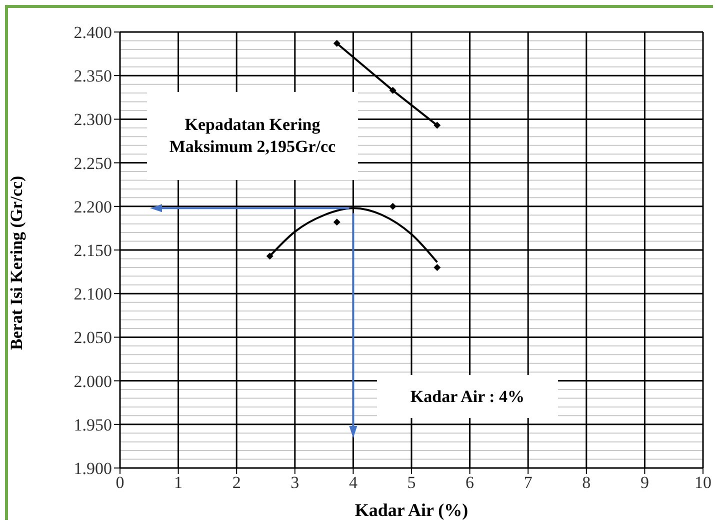  I want to click on y-tick-label: 2.000, so click(93, 381).